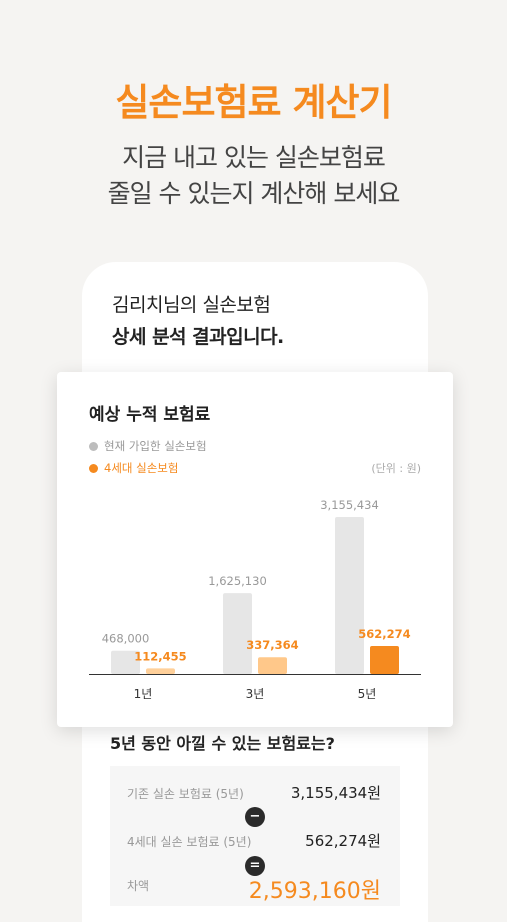  Describe the element at coordinates (222, 743) in the screenshot. I see `savings-title: 5년 동안 아낄 수 있는 보험료는?` at that location.